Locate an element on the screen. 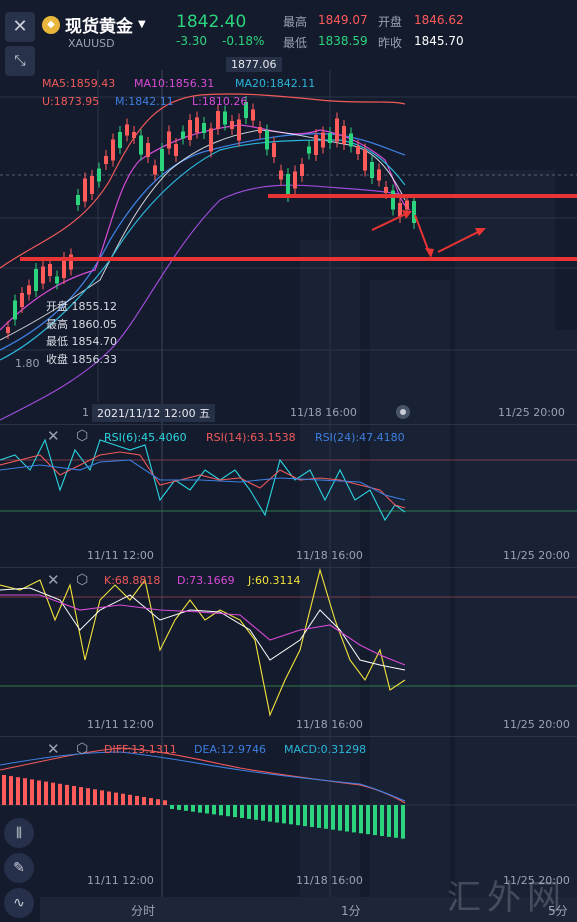 The image size is (577, 922). price-axis-label: 1.80 is located at coordinates (27, 363).